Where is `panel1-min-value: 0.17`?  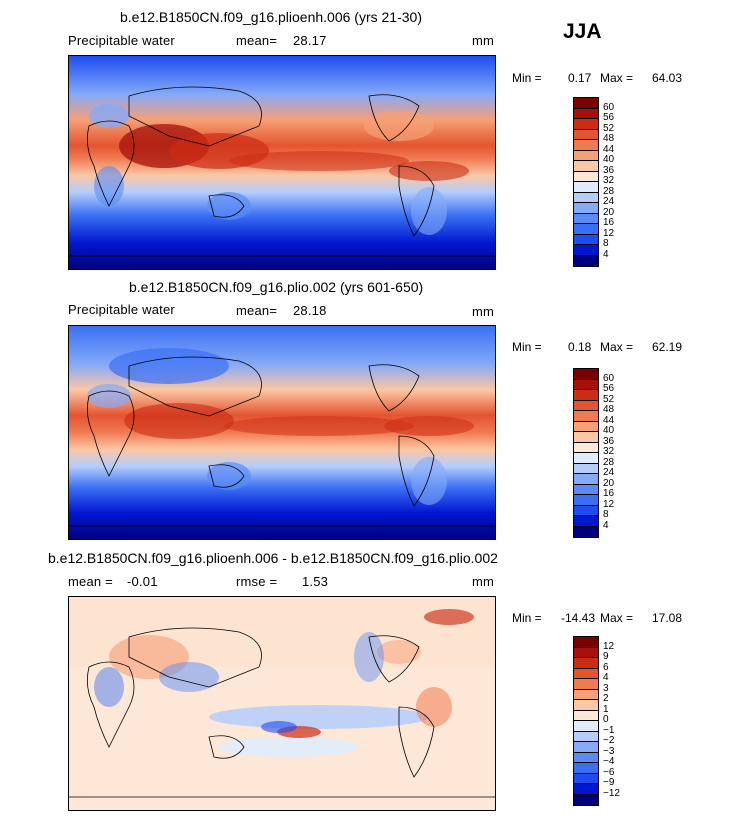 panel1-min-value: 0.17 is located at coordinates (580, 78).